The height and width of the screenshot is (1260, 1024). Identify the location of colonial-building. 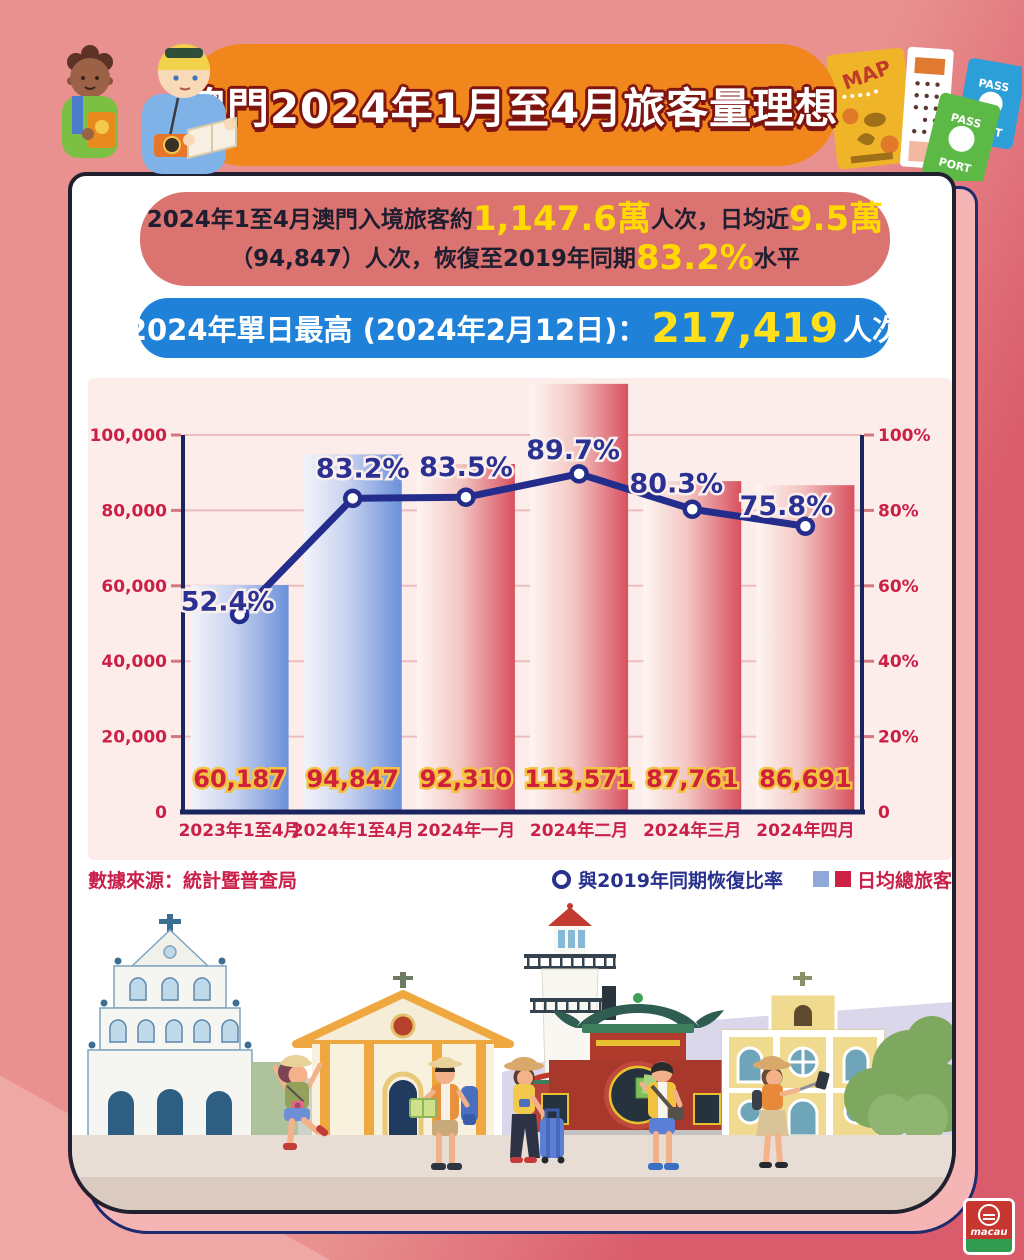
(803, 1056).